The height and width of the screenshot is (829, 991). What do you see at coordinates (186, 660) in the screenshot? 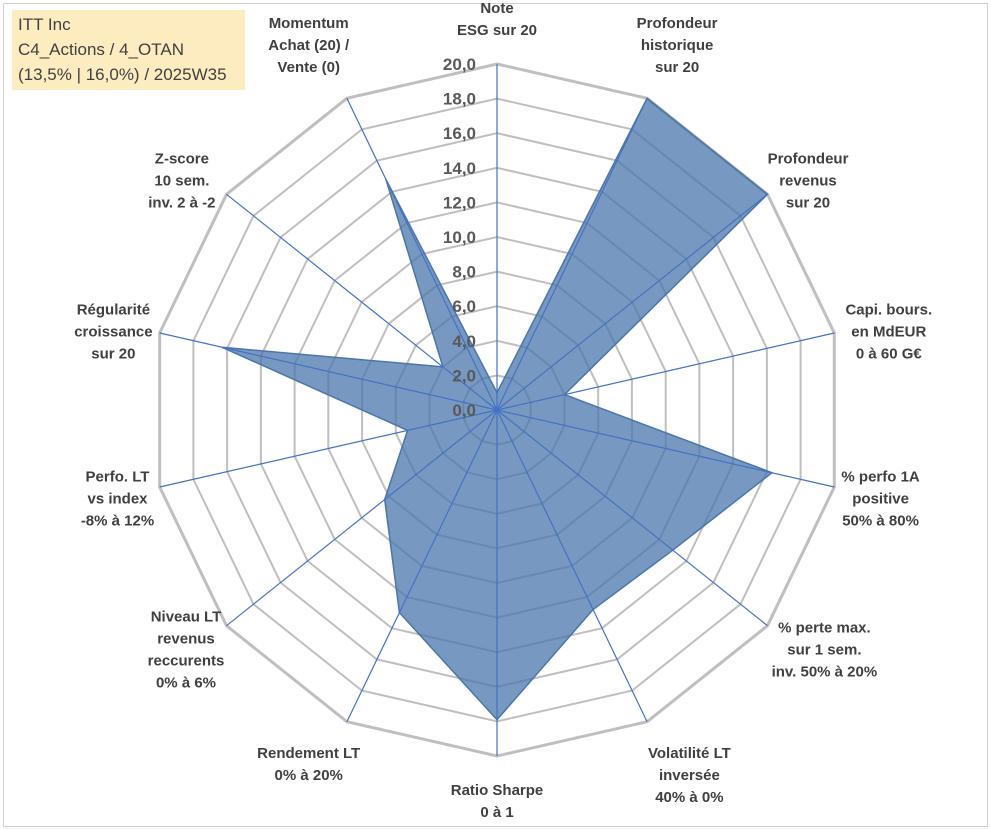
I see `axis-label-line: reccurents` at bounding box center [186, 660].